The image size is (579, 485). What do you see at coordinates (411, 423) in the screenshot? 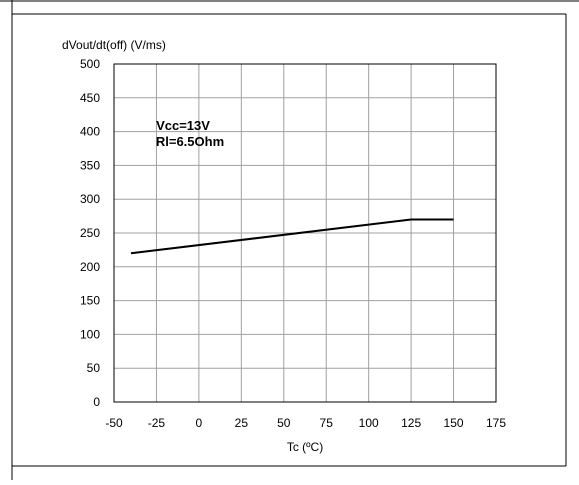
I see `x-tick-label: 125` at bounding box center [411, 423].